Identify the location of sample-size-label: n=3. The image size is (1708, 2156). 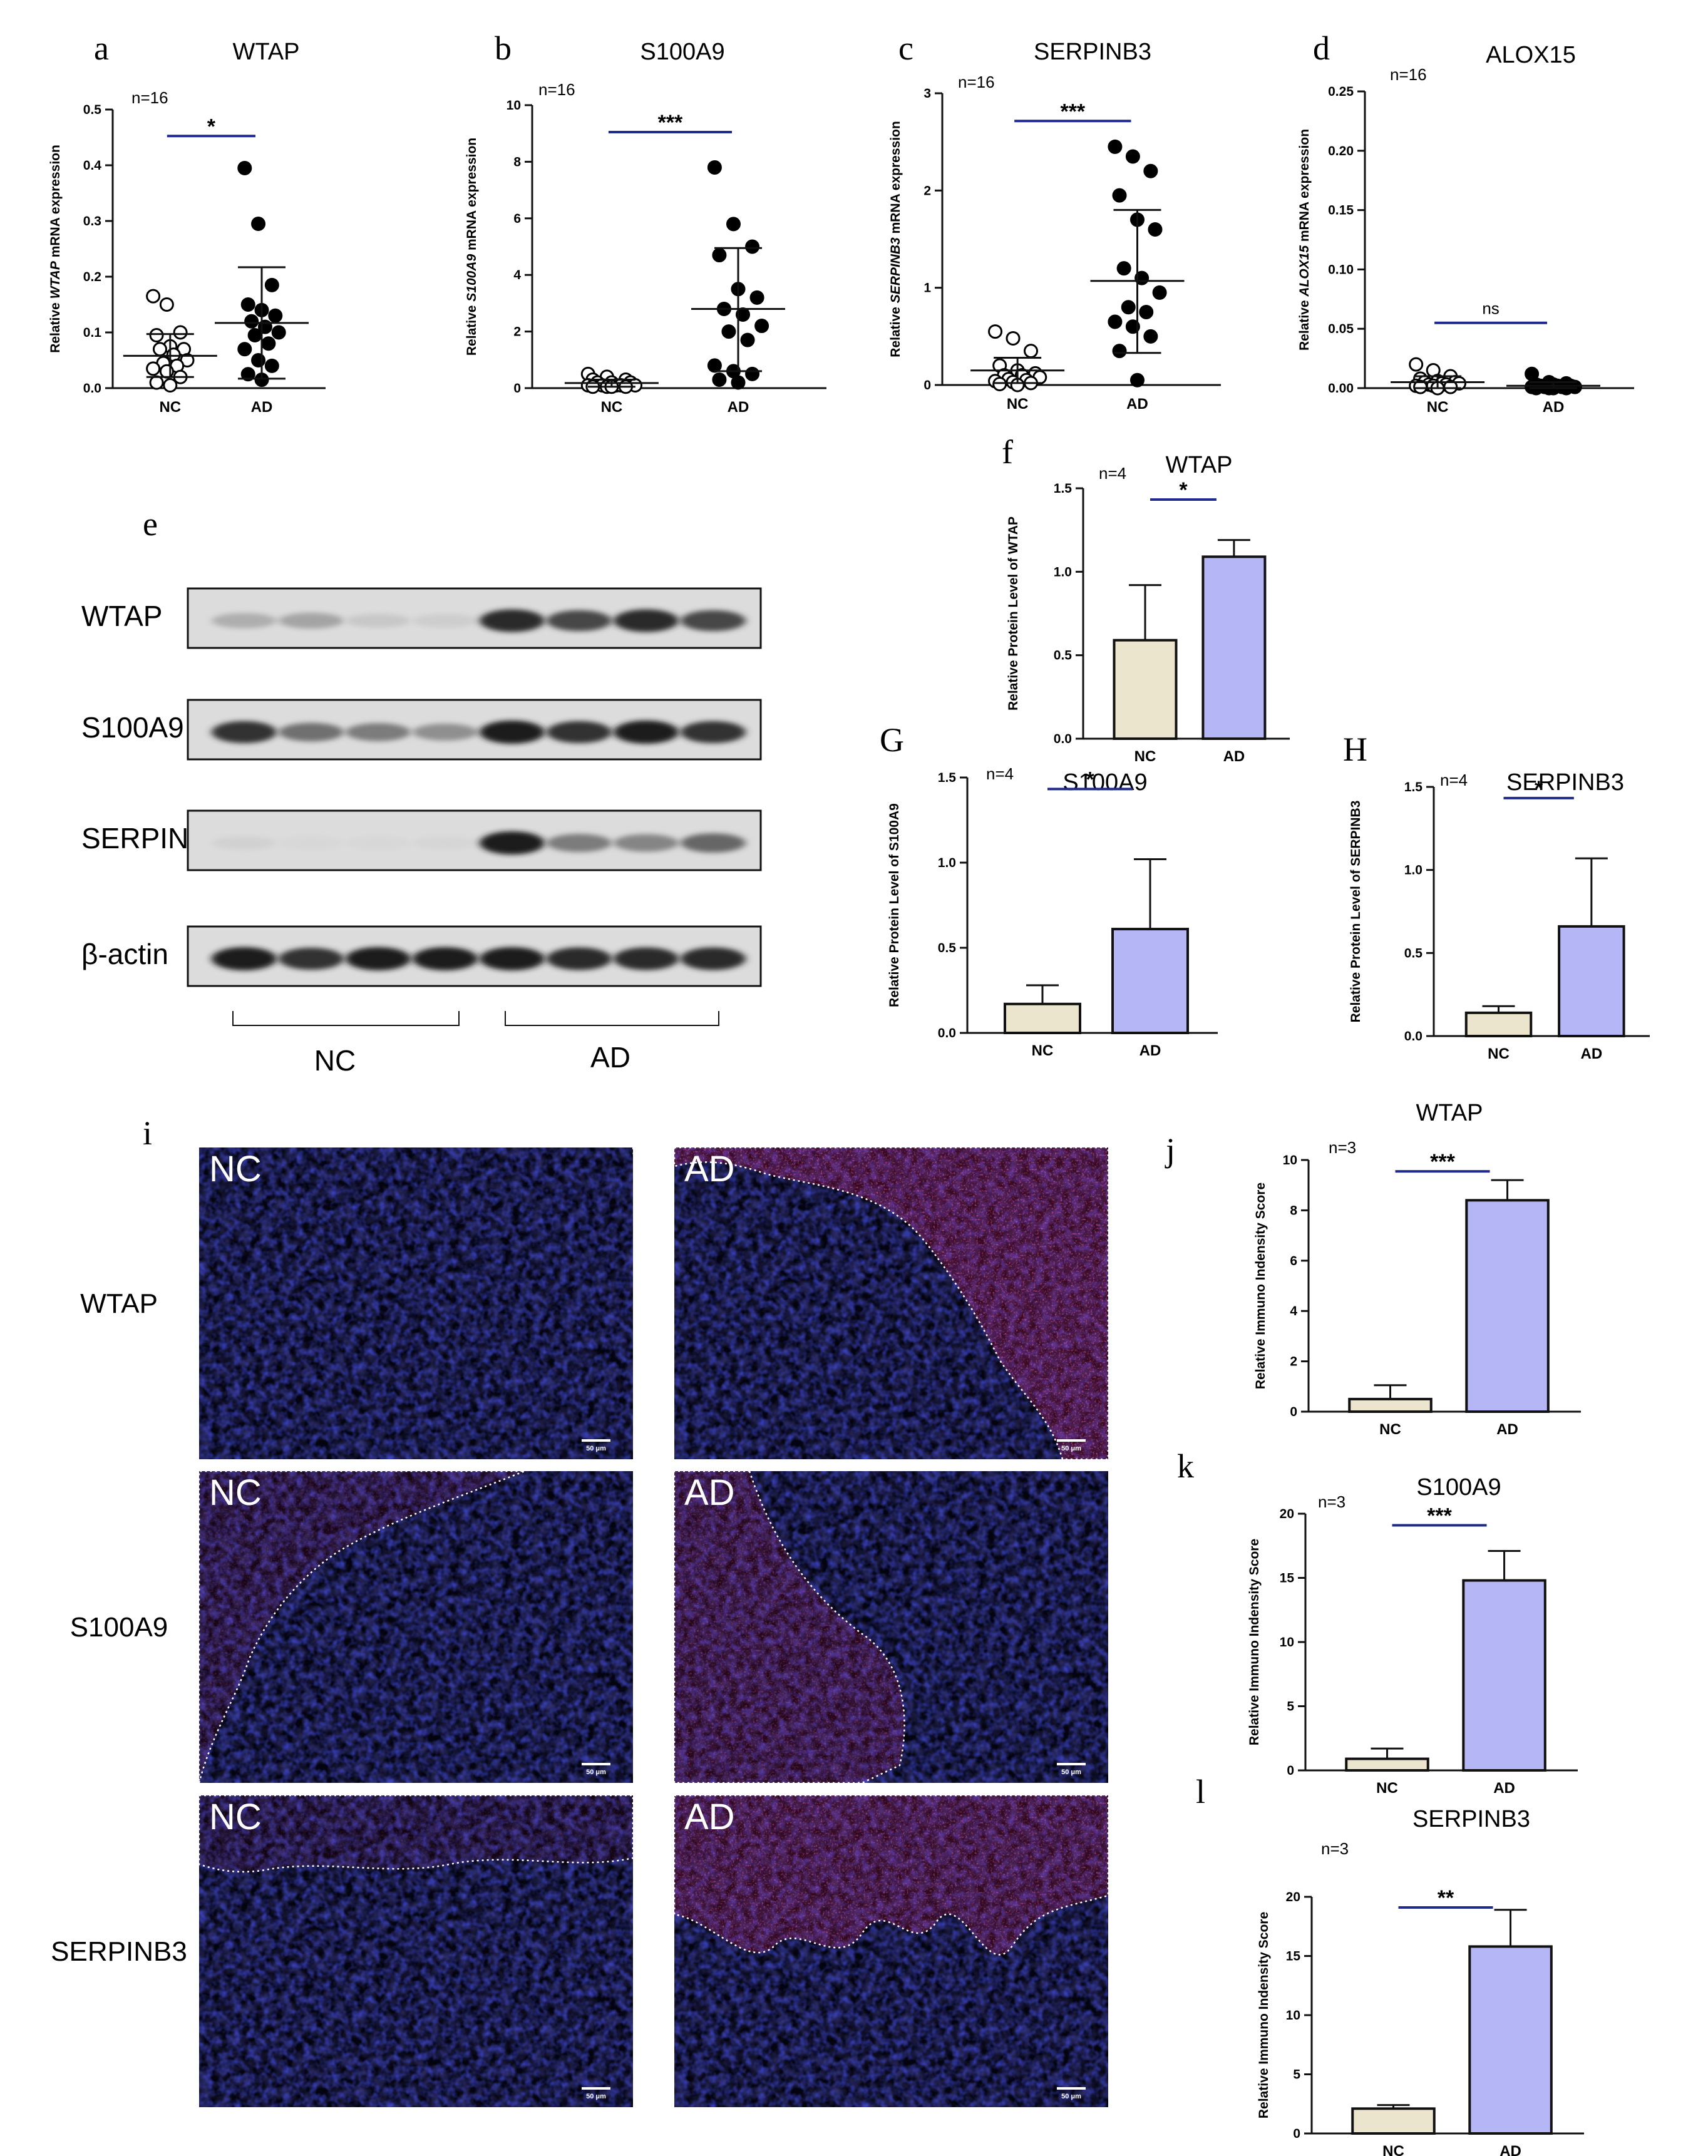
(1335, 1848).